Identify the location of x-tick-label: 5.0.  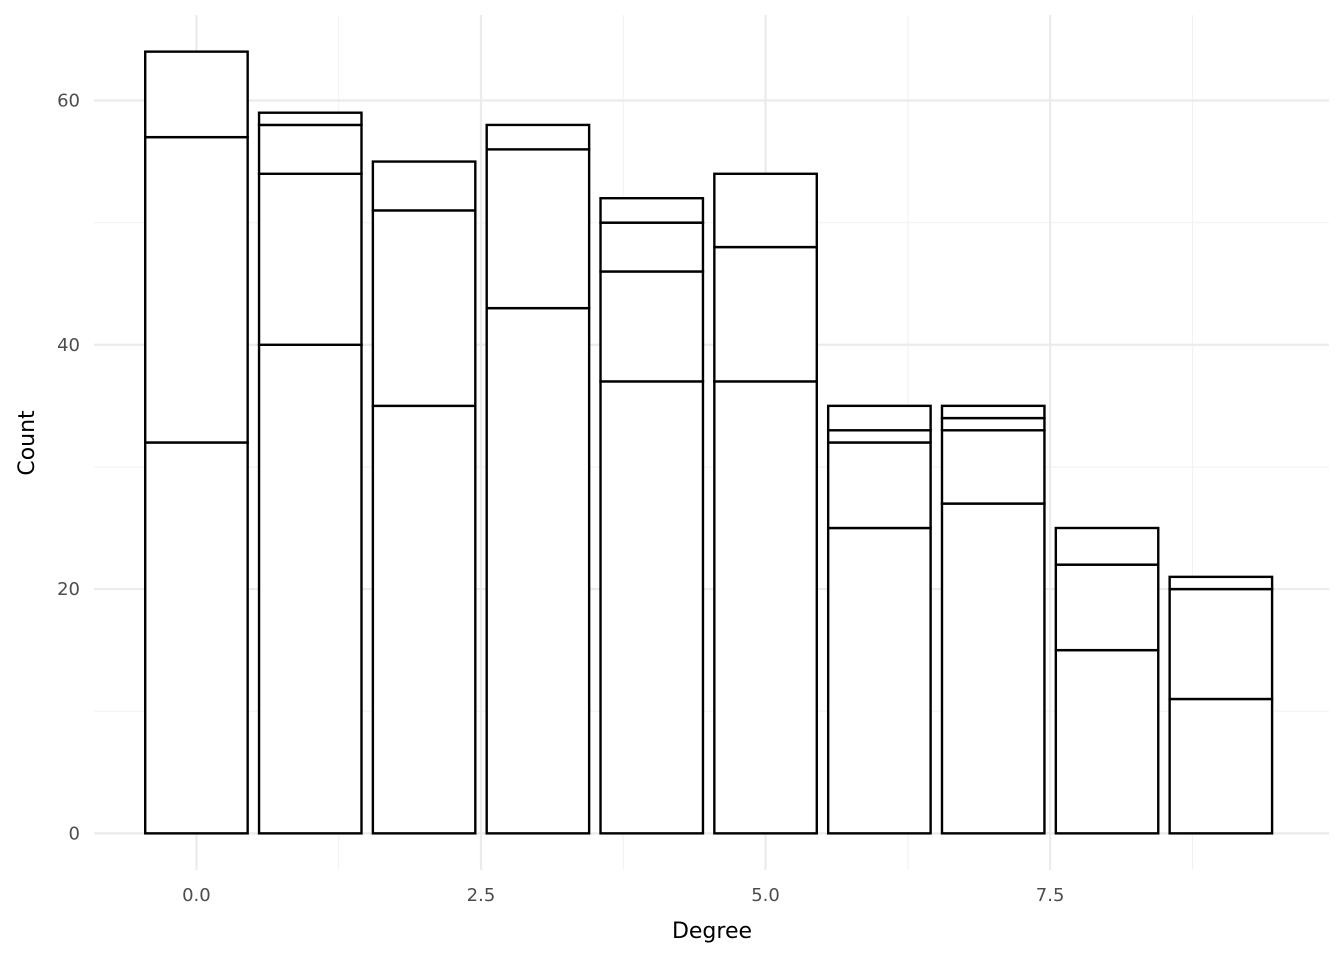
(765, 895).